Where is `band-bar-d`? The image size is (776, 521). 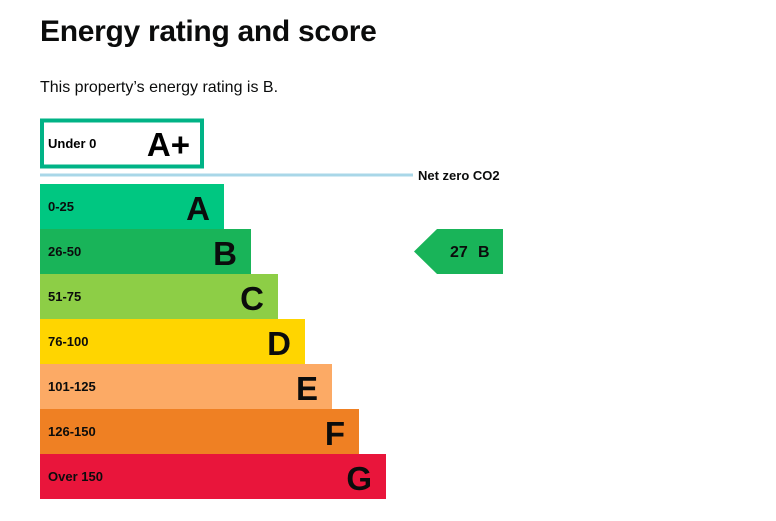
band-bar-d is located at coordinates (172, 341).